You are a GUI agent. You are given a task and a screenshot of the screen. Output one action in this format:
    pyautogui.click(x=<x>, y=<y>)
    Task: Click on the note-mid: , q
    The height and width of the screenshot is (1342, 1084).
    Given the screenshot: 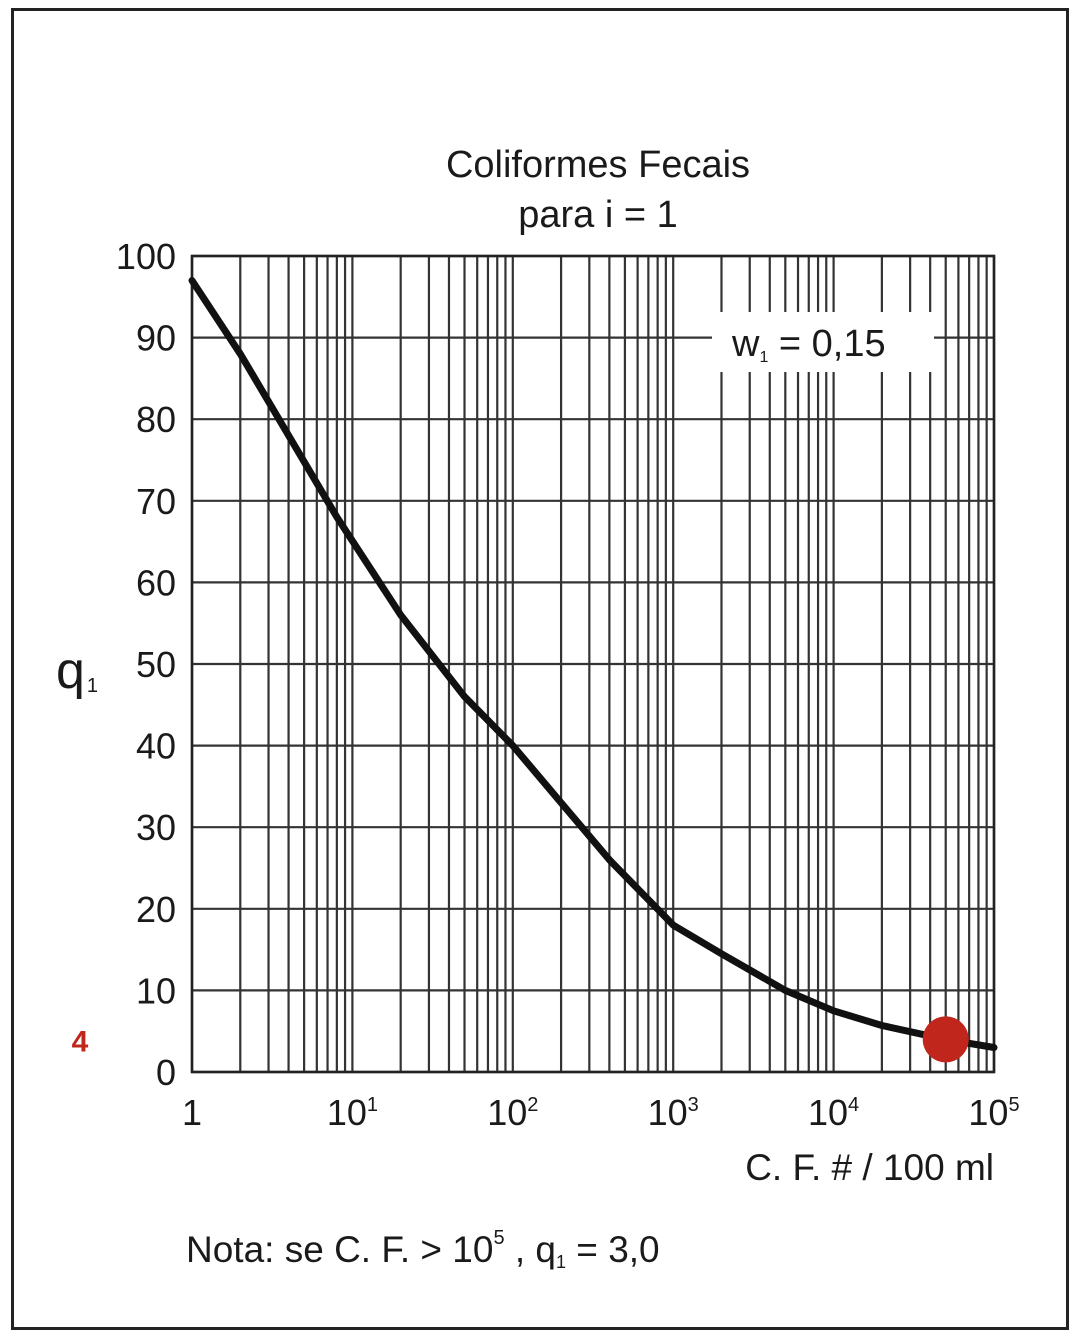 What is the action you would take?
    pyautogui.click(x=530, y=1249)
    